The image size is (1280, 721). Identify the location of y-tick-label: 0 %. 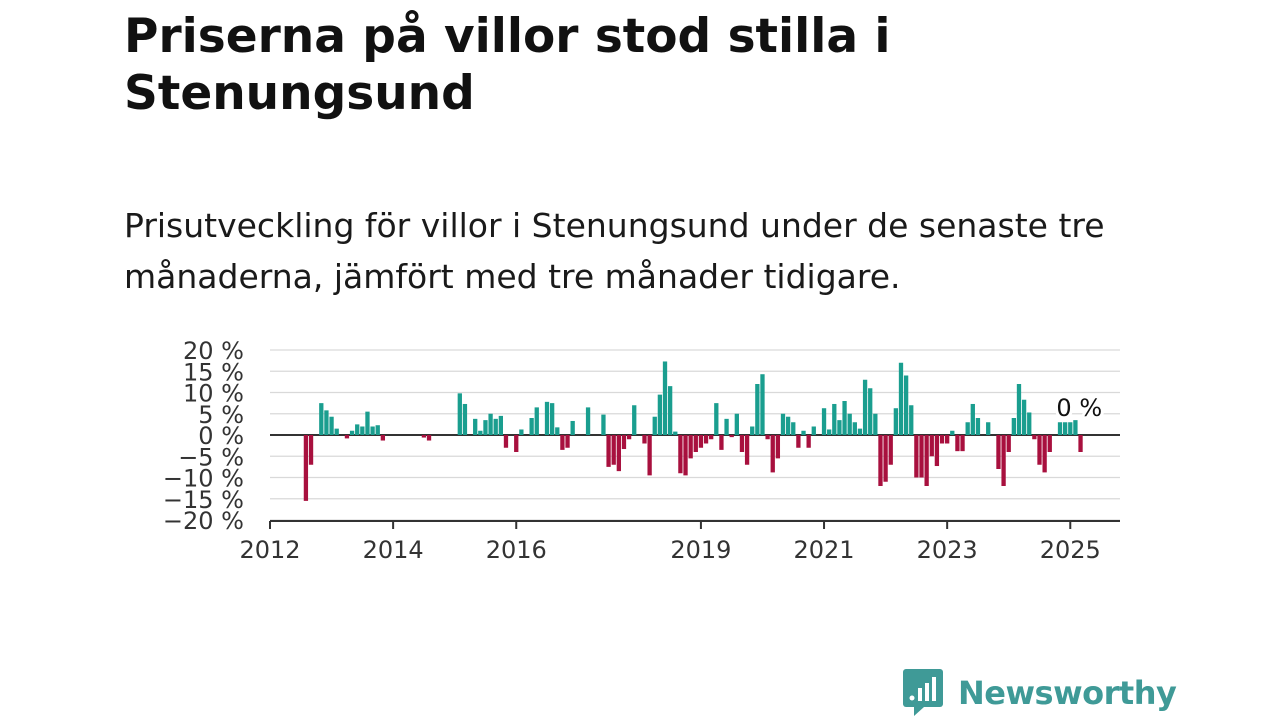
(221, 436).